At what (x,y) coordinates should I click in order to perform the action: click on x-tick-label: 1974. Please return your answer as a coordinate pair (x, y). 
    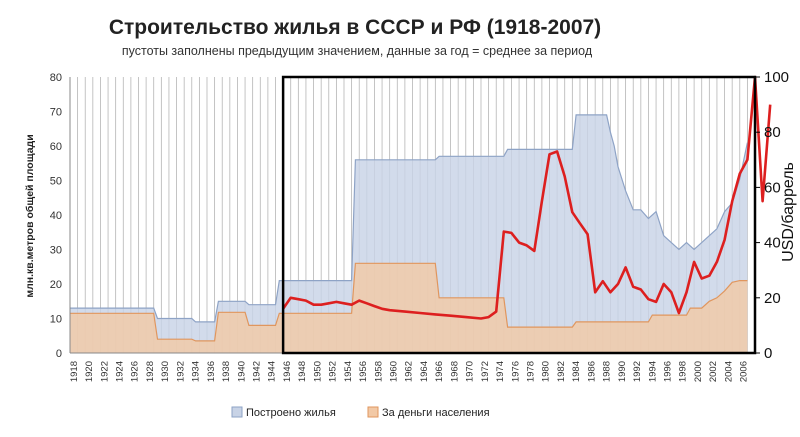
    Looking at the image, I should click on (500, 371).